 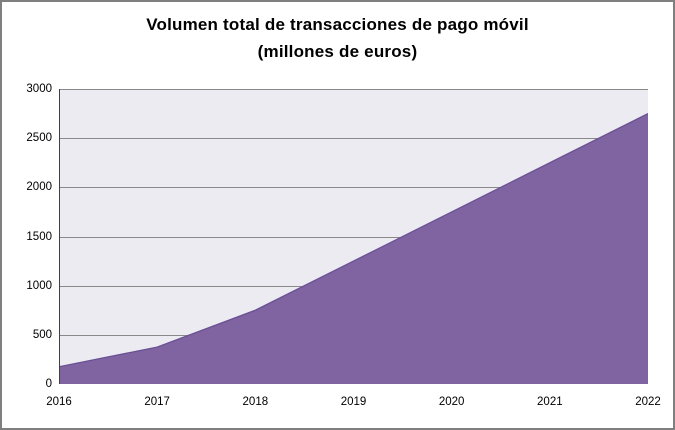 I want to click on y-axis-tick-label: 2000, so click(x=39, y=187).